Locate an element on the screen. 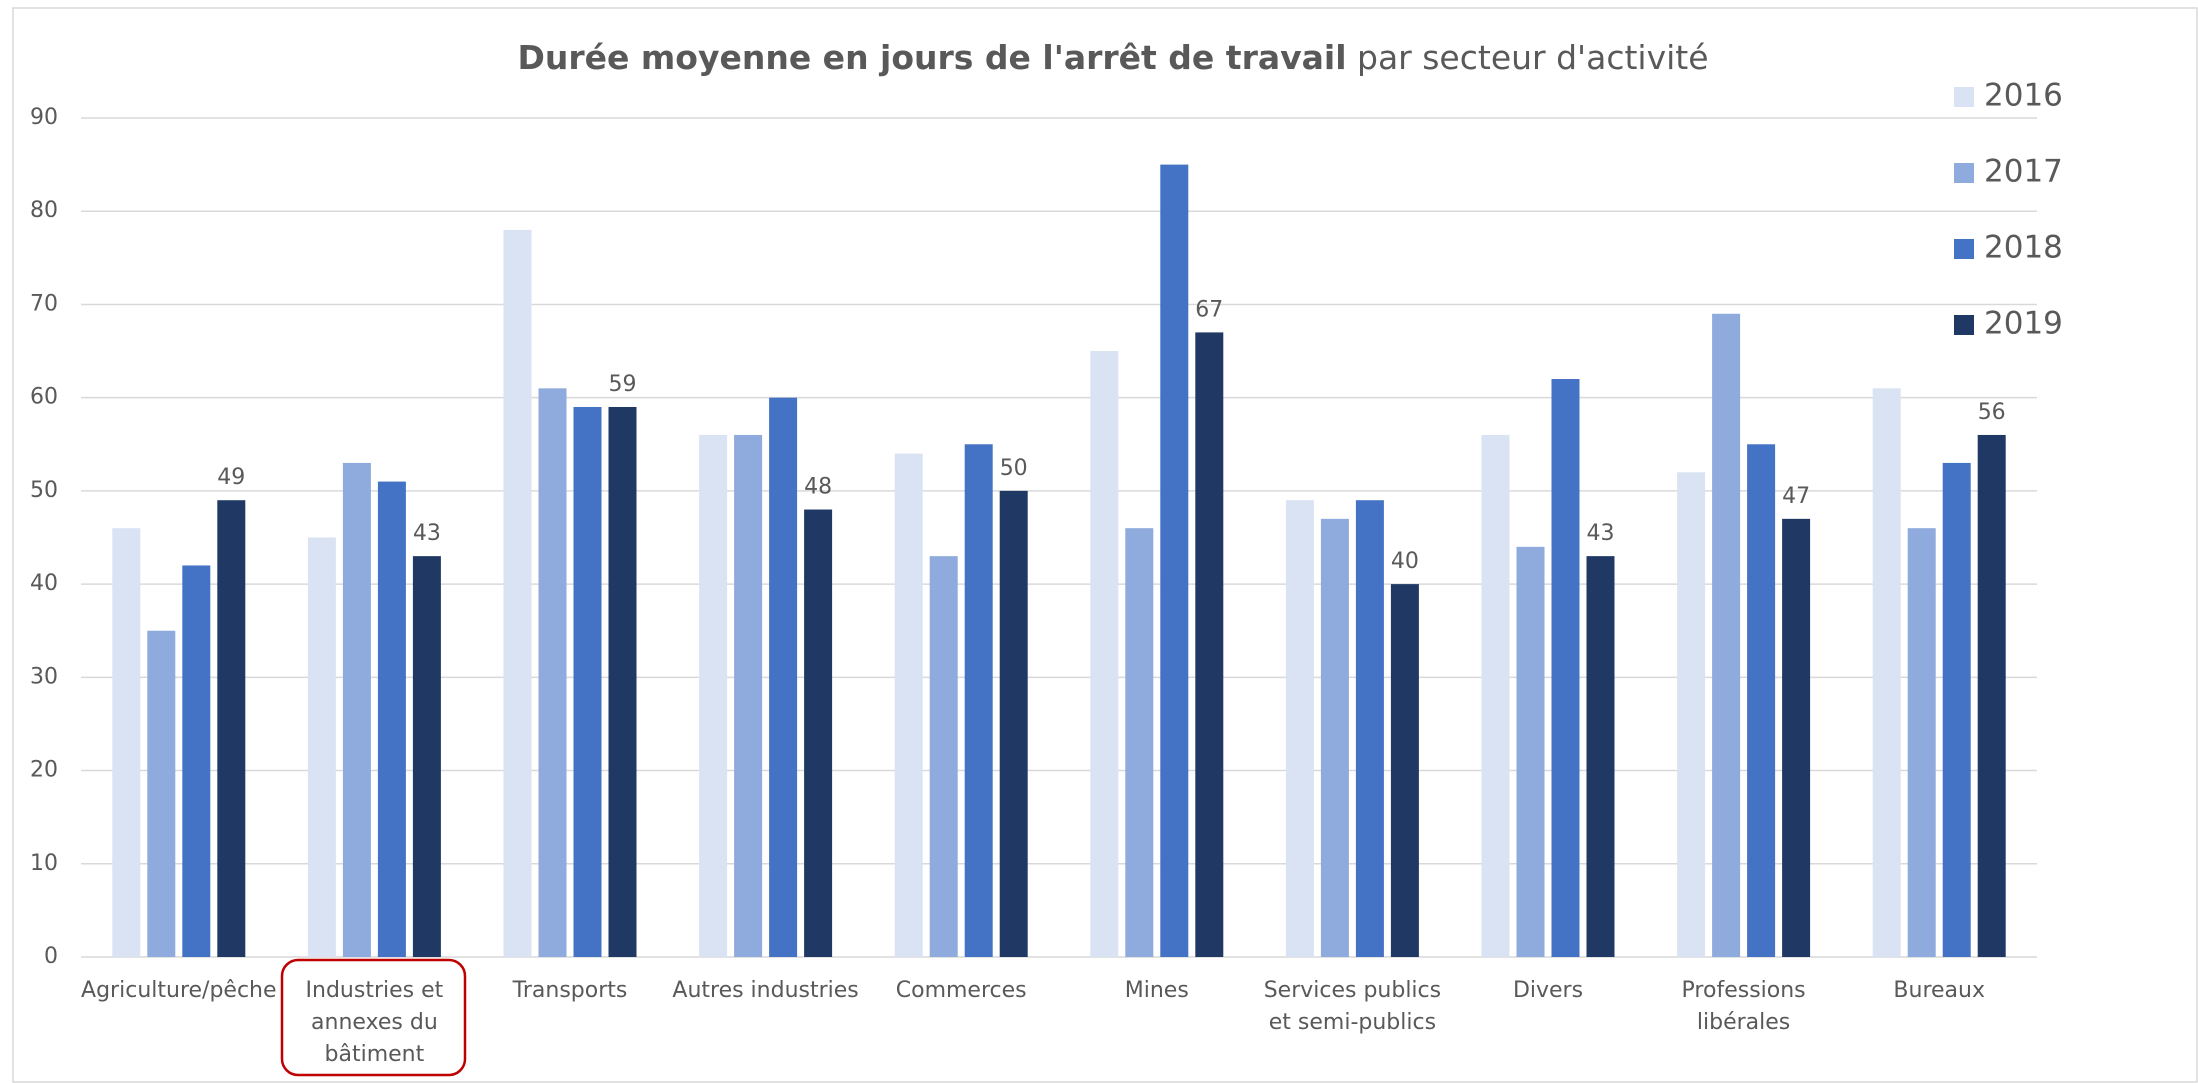 The image size is (2198, 1083). x-tick-label: Divers is located at coordinates (1548, 990).